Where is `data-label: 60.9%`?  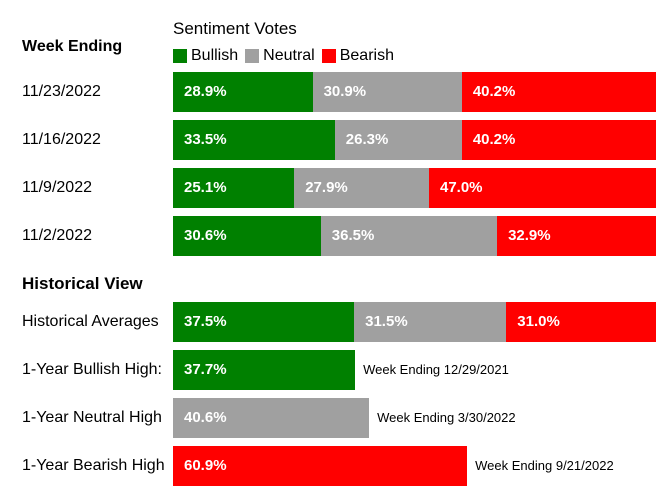 data-label: 60.9% is located at coordinates (205, 465).